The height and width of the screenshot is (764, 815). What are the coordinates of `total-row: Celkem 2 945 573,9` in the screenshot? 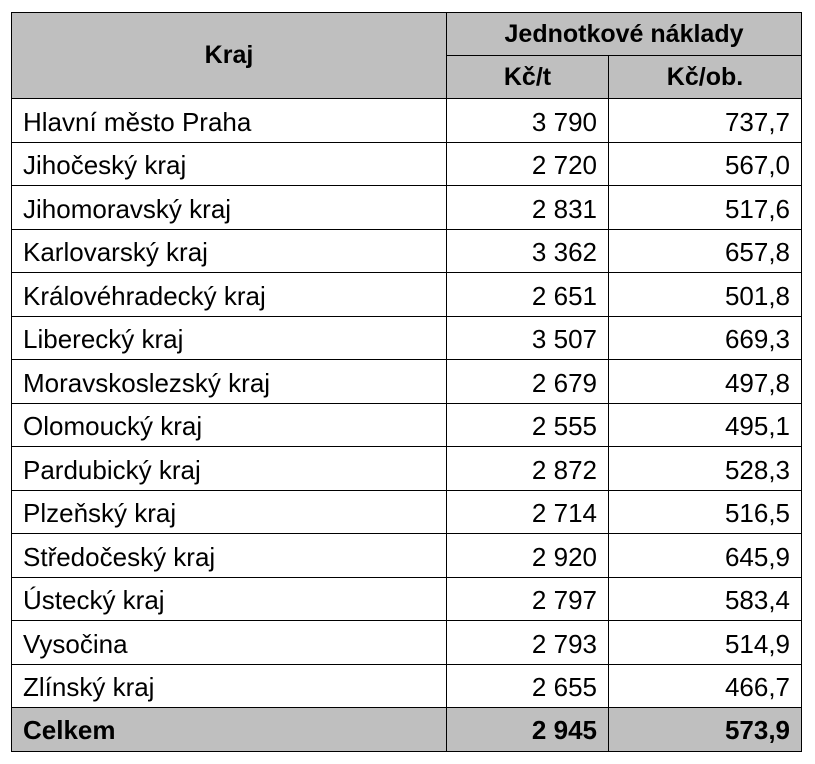 It's located at (407, 729).